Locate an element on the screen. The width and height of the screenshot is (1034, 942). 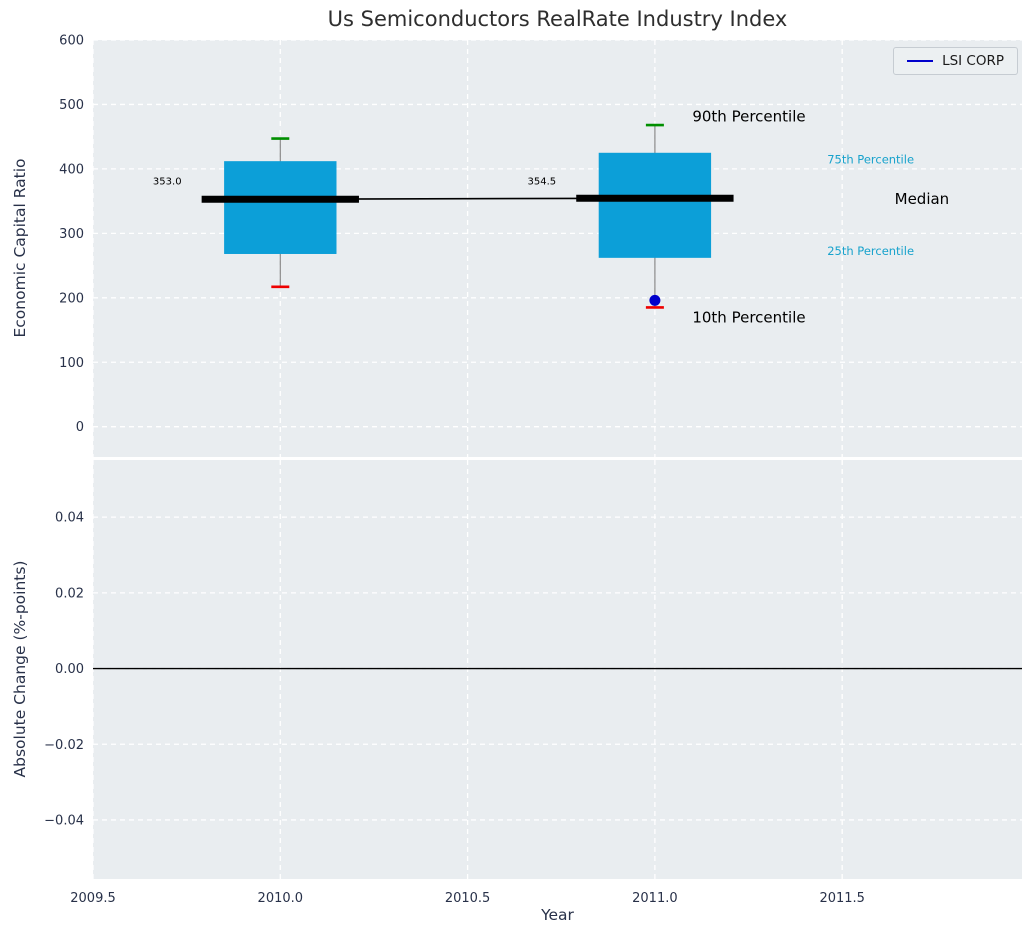
ylabel-economic-capital-ratio: Economic Capital Ratio is located at coordinates (20, 248).